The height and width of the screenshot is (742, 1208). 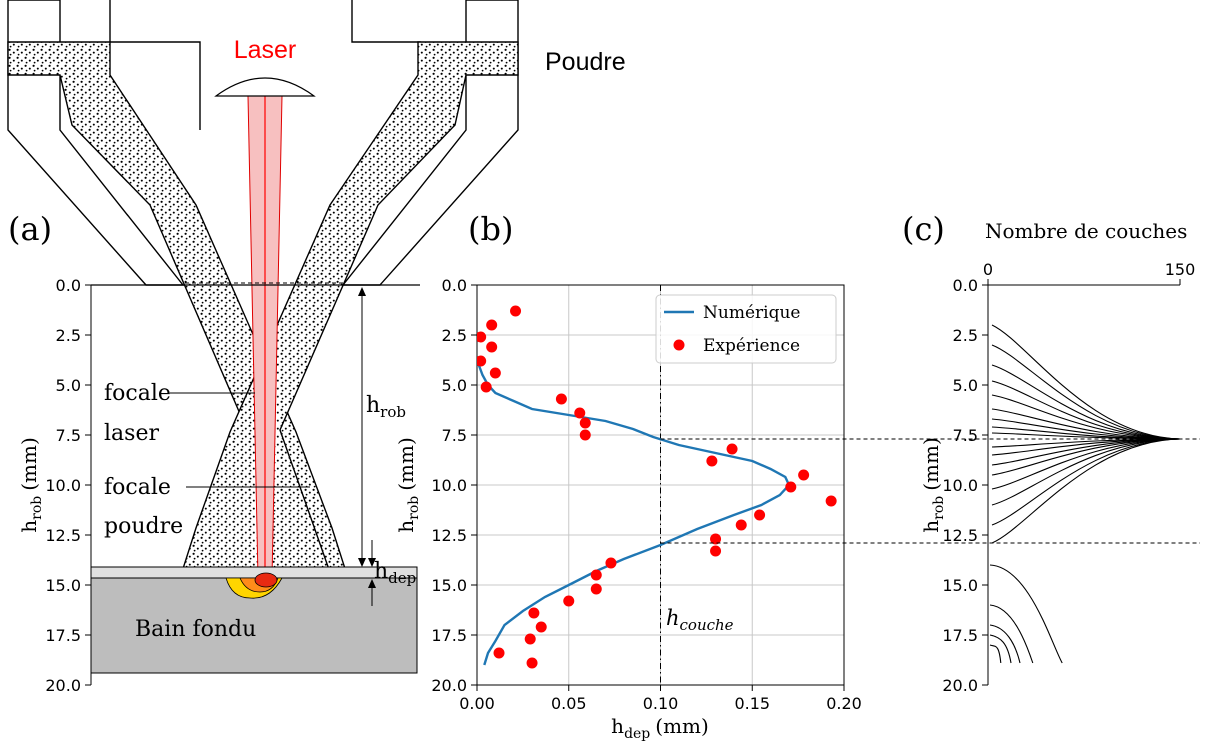 I want to click on melt-pool-core, so click(x=266, y=580).